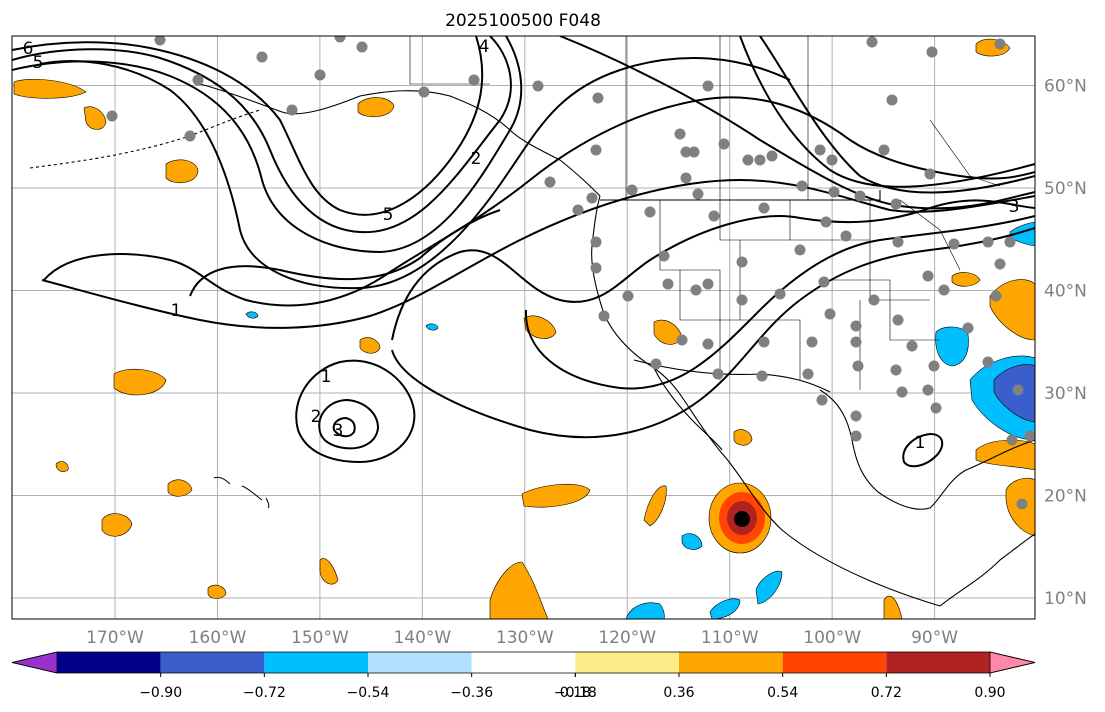 The image size is (1105, 712). I want to click on lon-tick-label: 120°W, so click(627, 638).